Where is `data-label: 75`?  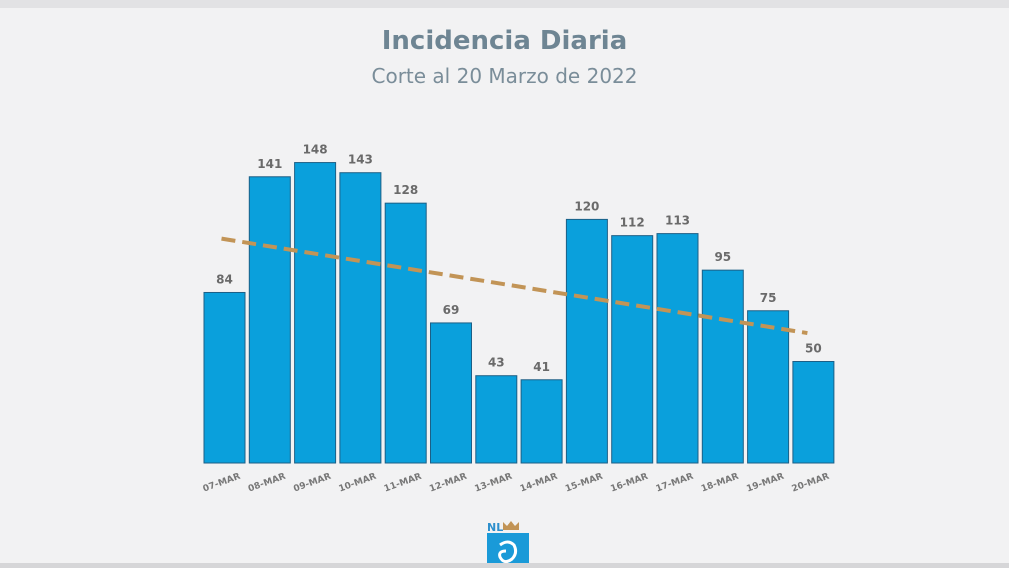
data-label: 75 is located at coordinates (768, 298).